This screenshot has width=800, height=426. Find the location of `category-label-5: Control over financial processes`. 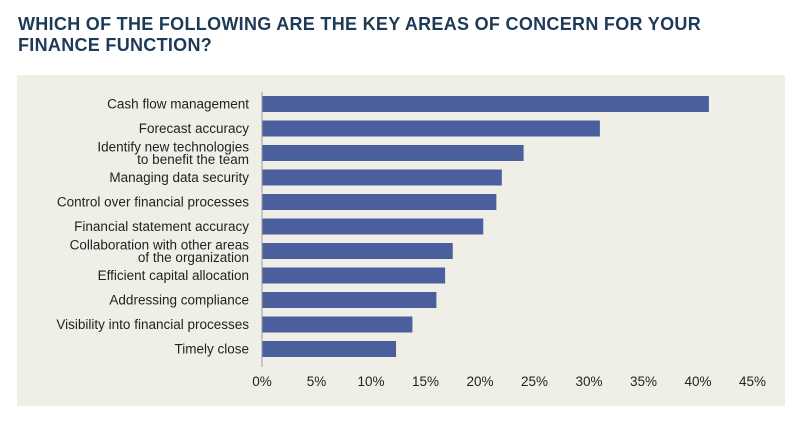

category-label-5: Control over financial processes is located at coordinates (153, 202).